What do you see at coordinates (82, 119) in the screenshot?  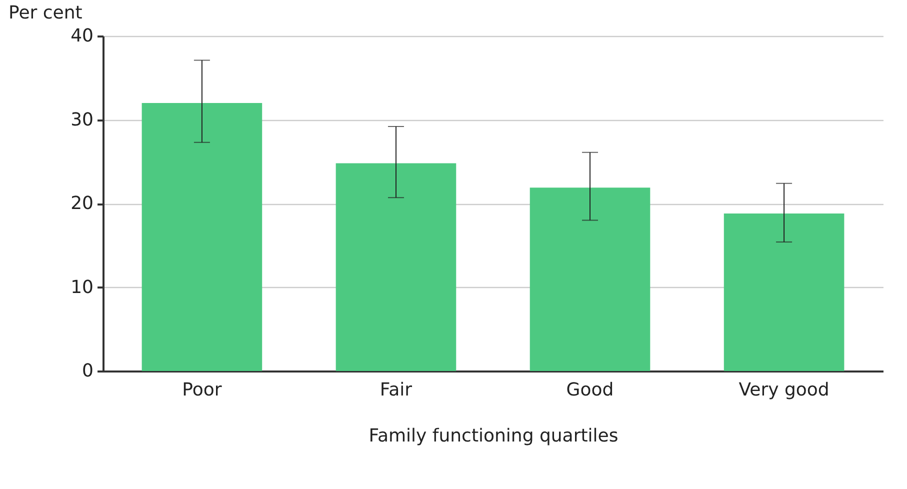 I see `y-tick-label: 30` at bounding box center [82, 119].